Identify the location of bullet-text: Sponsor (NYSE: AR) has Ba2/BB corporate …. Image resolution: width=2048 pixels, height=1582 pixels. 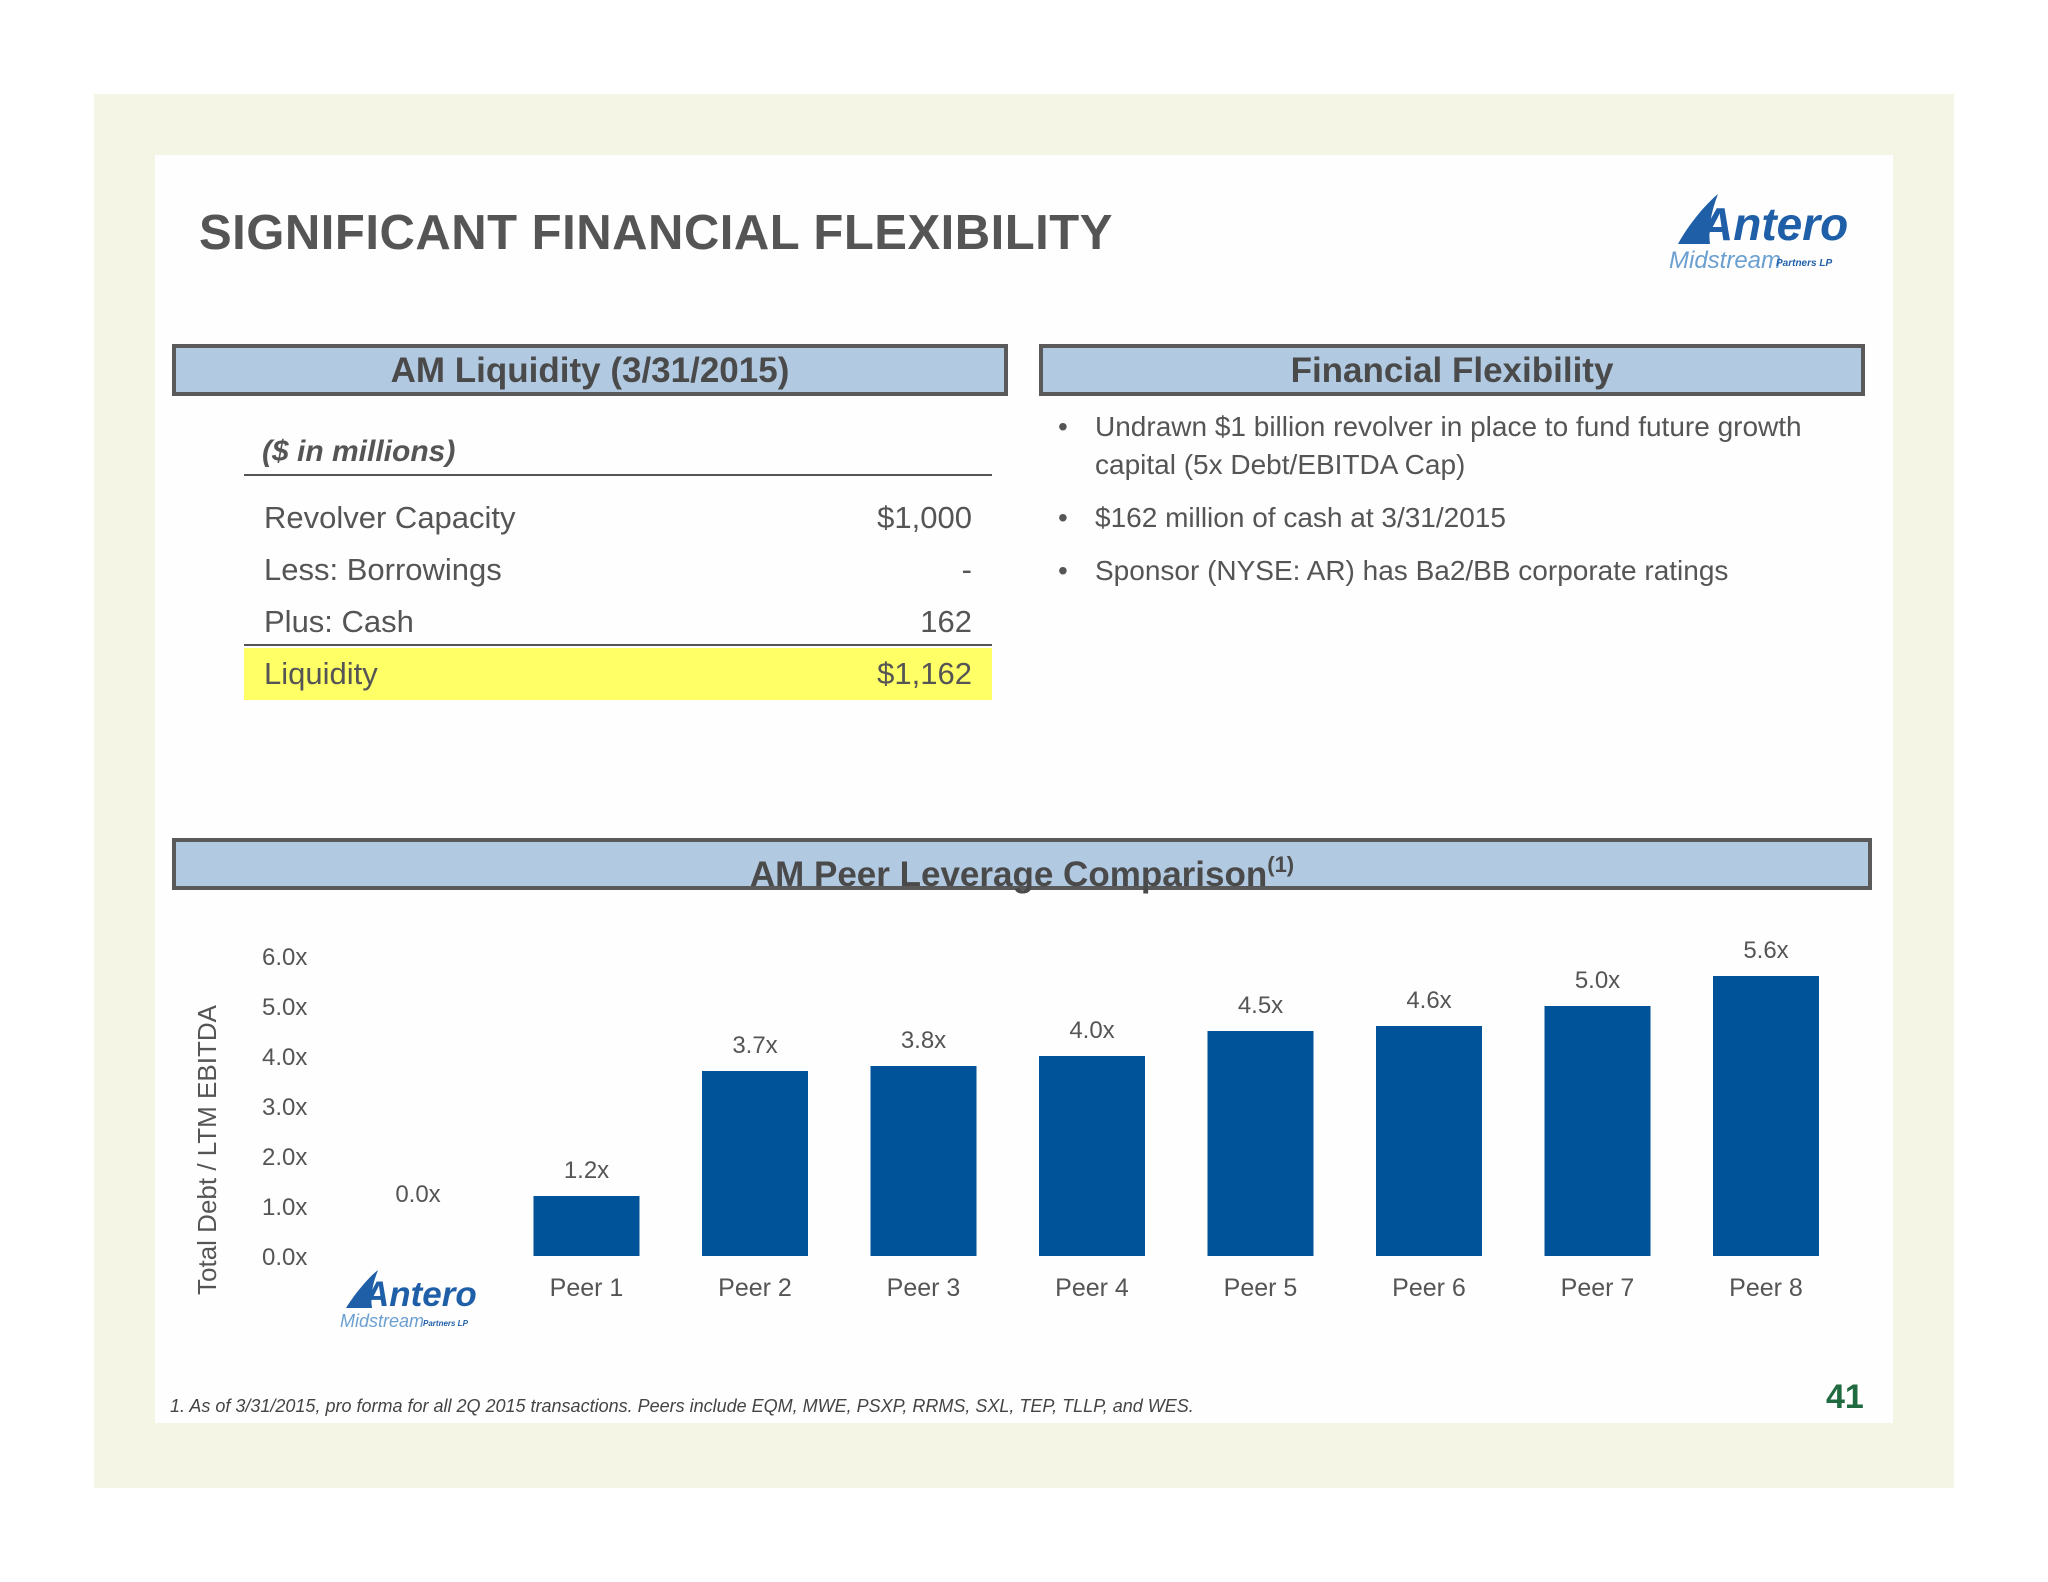
(1412, 570).